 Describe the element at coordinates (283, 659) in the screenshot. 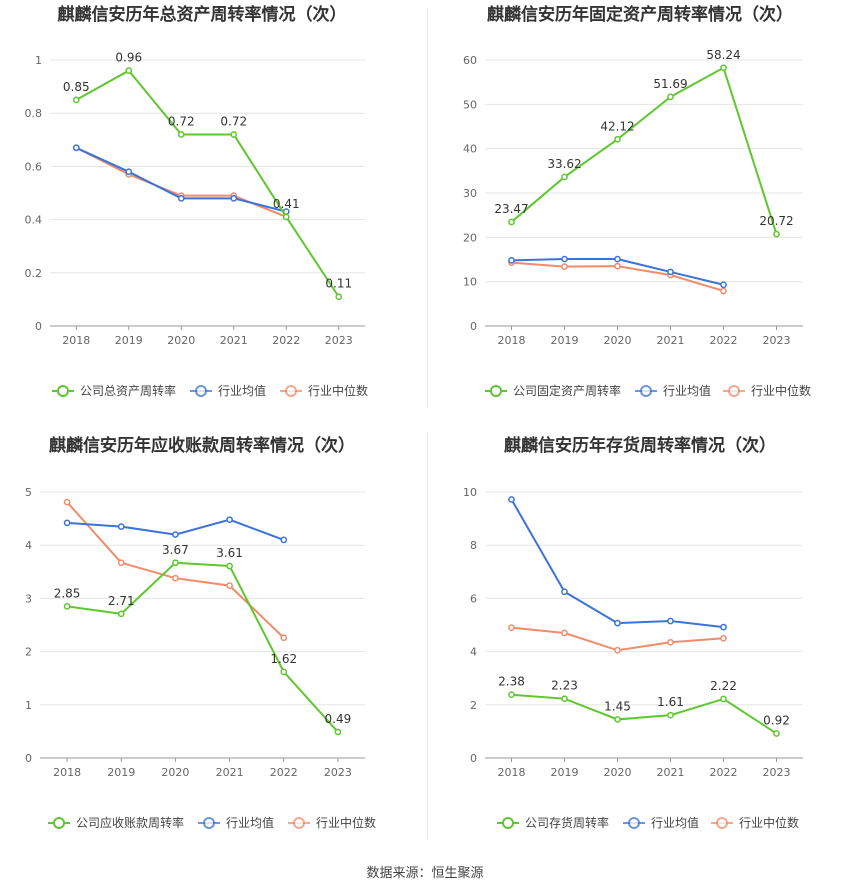

I see `data-label: 1.62` at that location.